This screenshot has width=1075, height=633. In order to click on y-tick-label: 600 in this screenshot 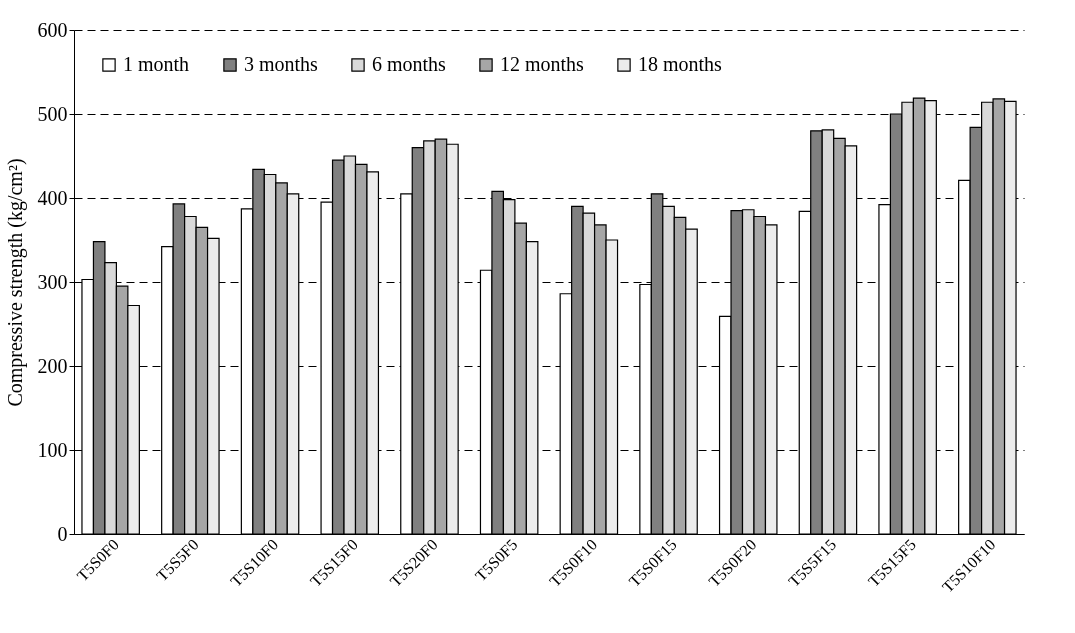, I will do `click(52, 29)`.